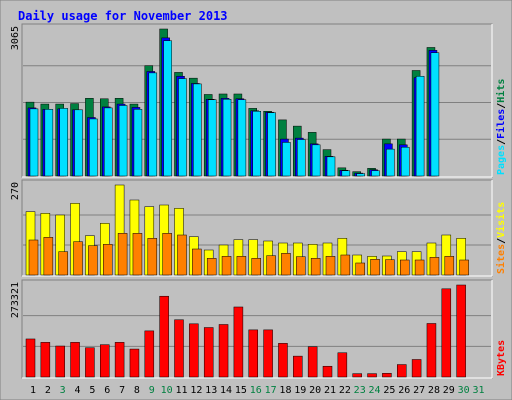 The image size is (512, 400). What do you see at coordinates (345, 390) in the screenshot?
I see `day-label-22: 22` at bounding box center [345, 390].